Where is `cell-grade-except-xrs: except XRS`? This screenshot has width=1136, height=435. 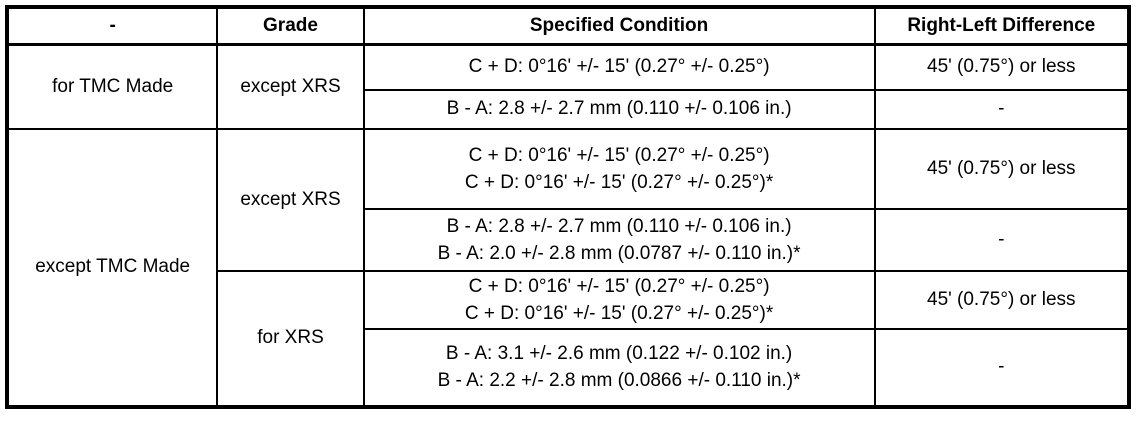
cell-grade-except-xrs: except XRS is located at coordinates (290, 199).